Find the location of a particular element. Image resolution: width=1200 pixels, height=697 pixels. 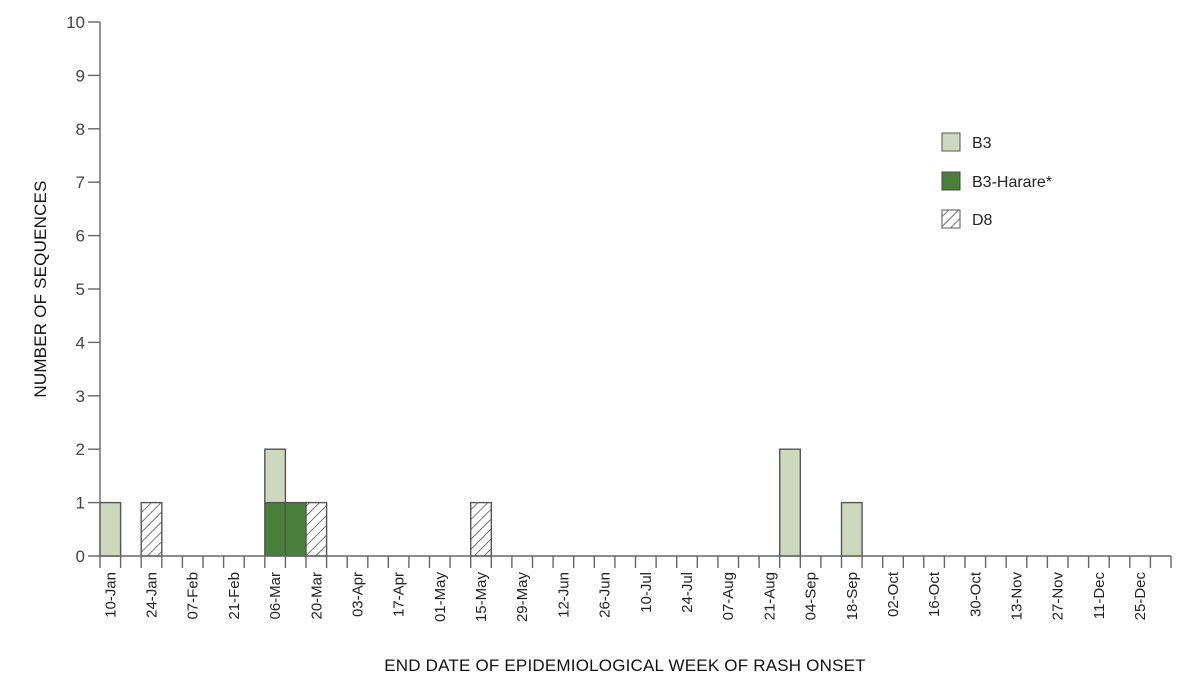

x-tick-label: 13-Nov is located at coordinates (1017, 596).